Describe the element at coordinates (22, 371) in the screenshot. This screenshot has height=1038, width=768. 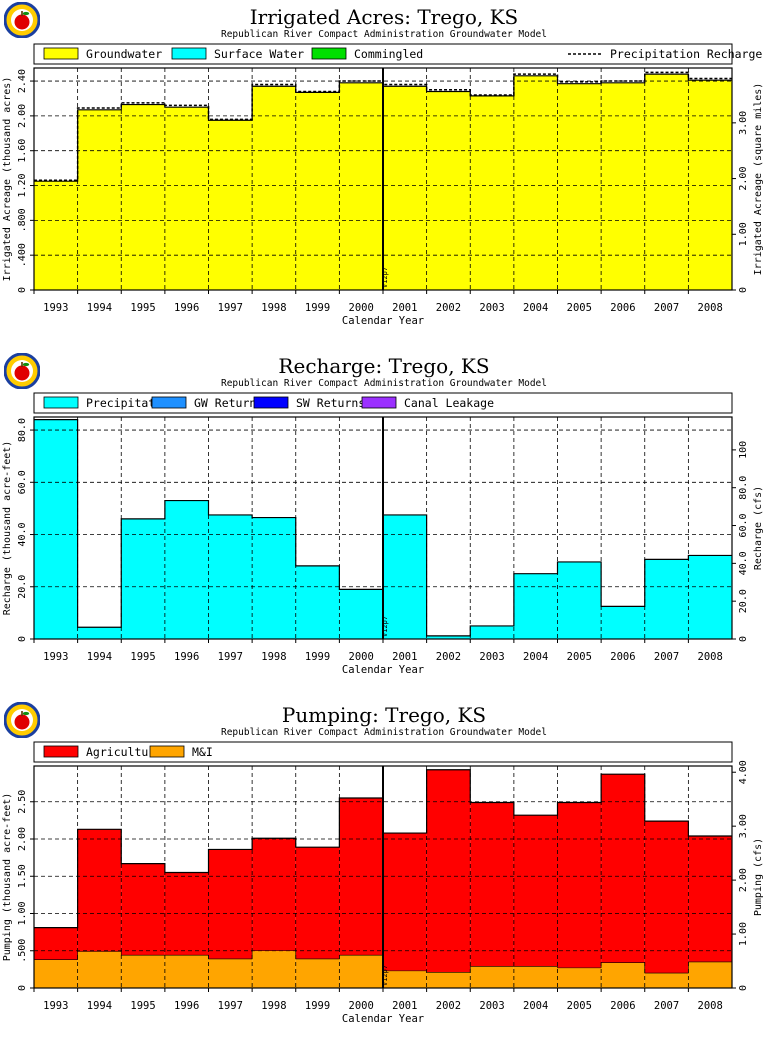
I see `apple-logo-icon` at that location.